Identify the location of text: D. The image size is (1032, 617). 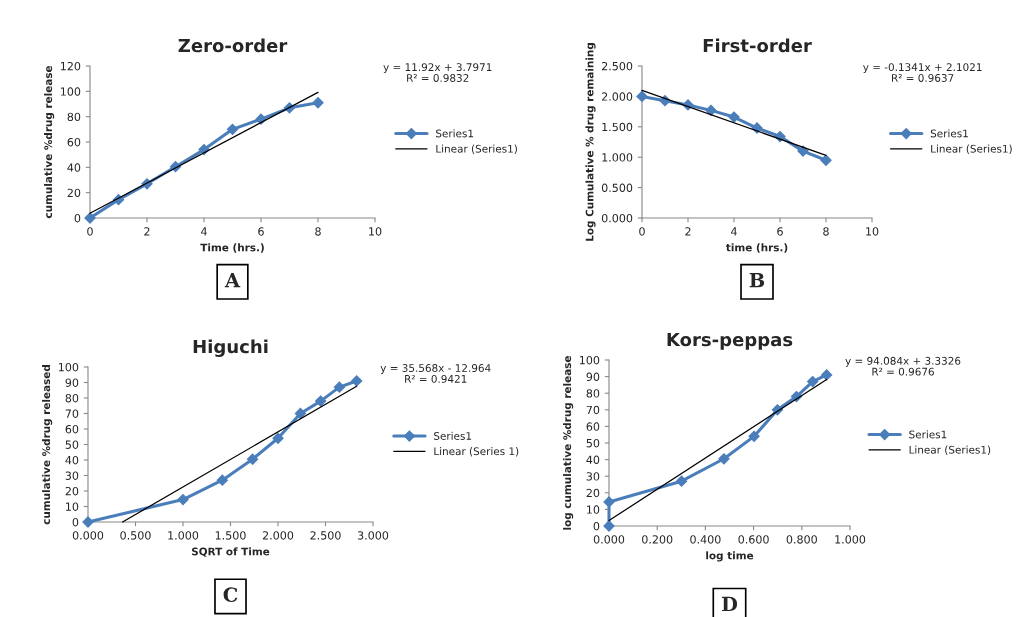
(729, 604).